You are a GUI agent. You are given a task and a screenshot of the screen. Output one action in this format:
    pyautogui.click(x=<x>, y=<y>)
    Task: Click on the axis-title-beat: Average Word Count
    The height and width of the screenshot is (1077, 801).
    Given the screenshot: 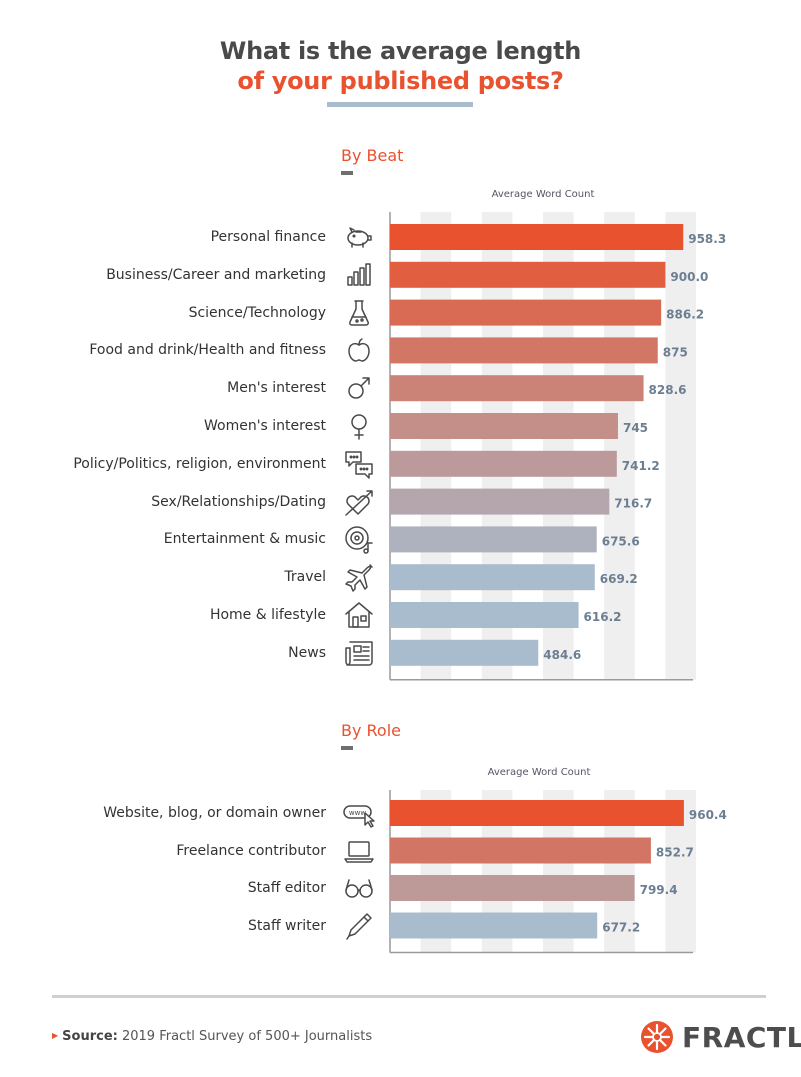 What is the action you would take?
    pyautogui.click(x=543, y=194)
    